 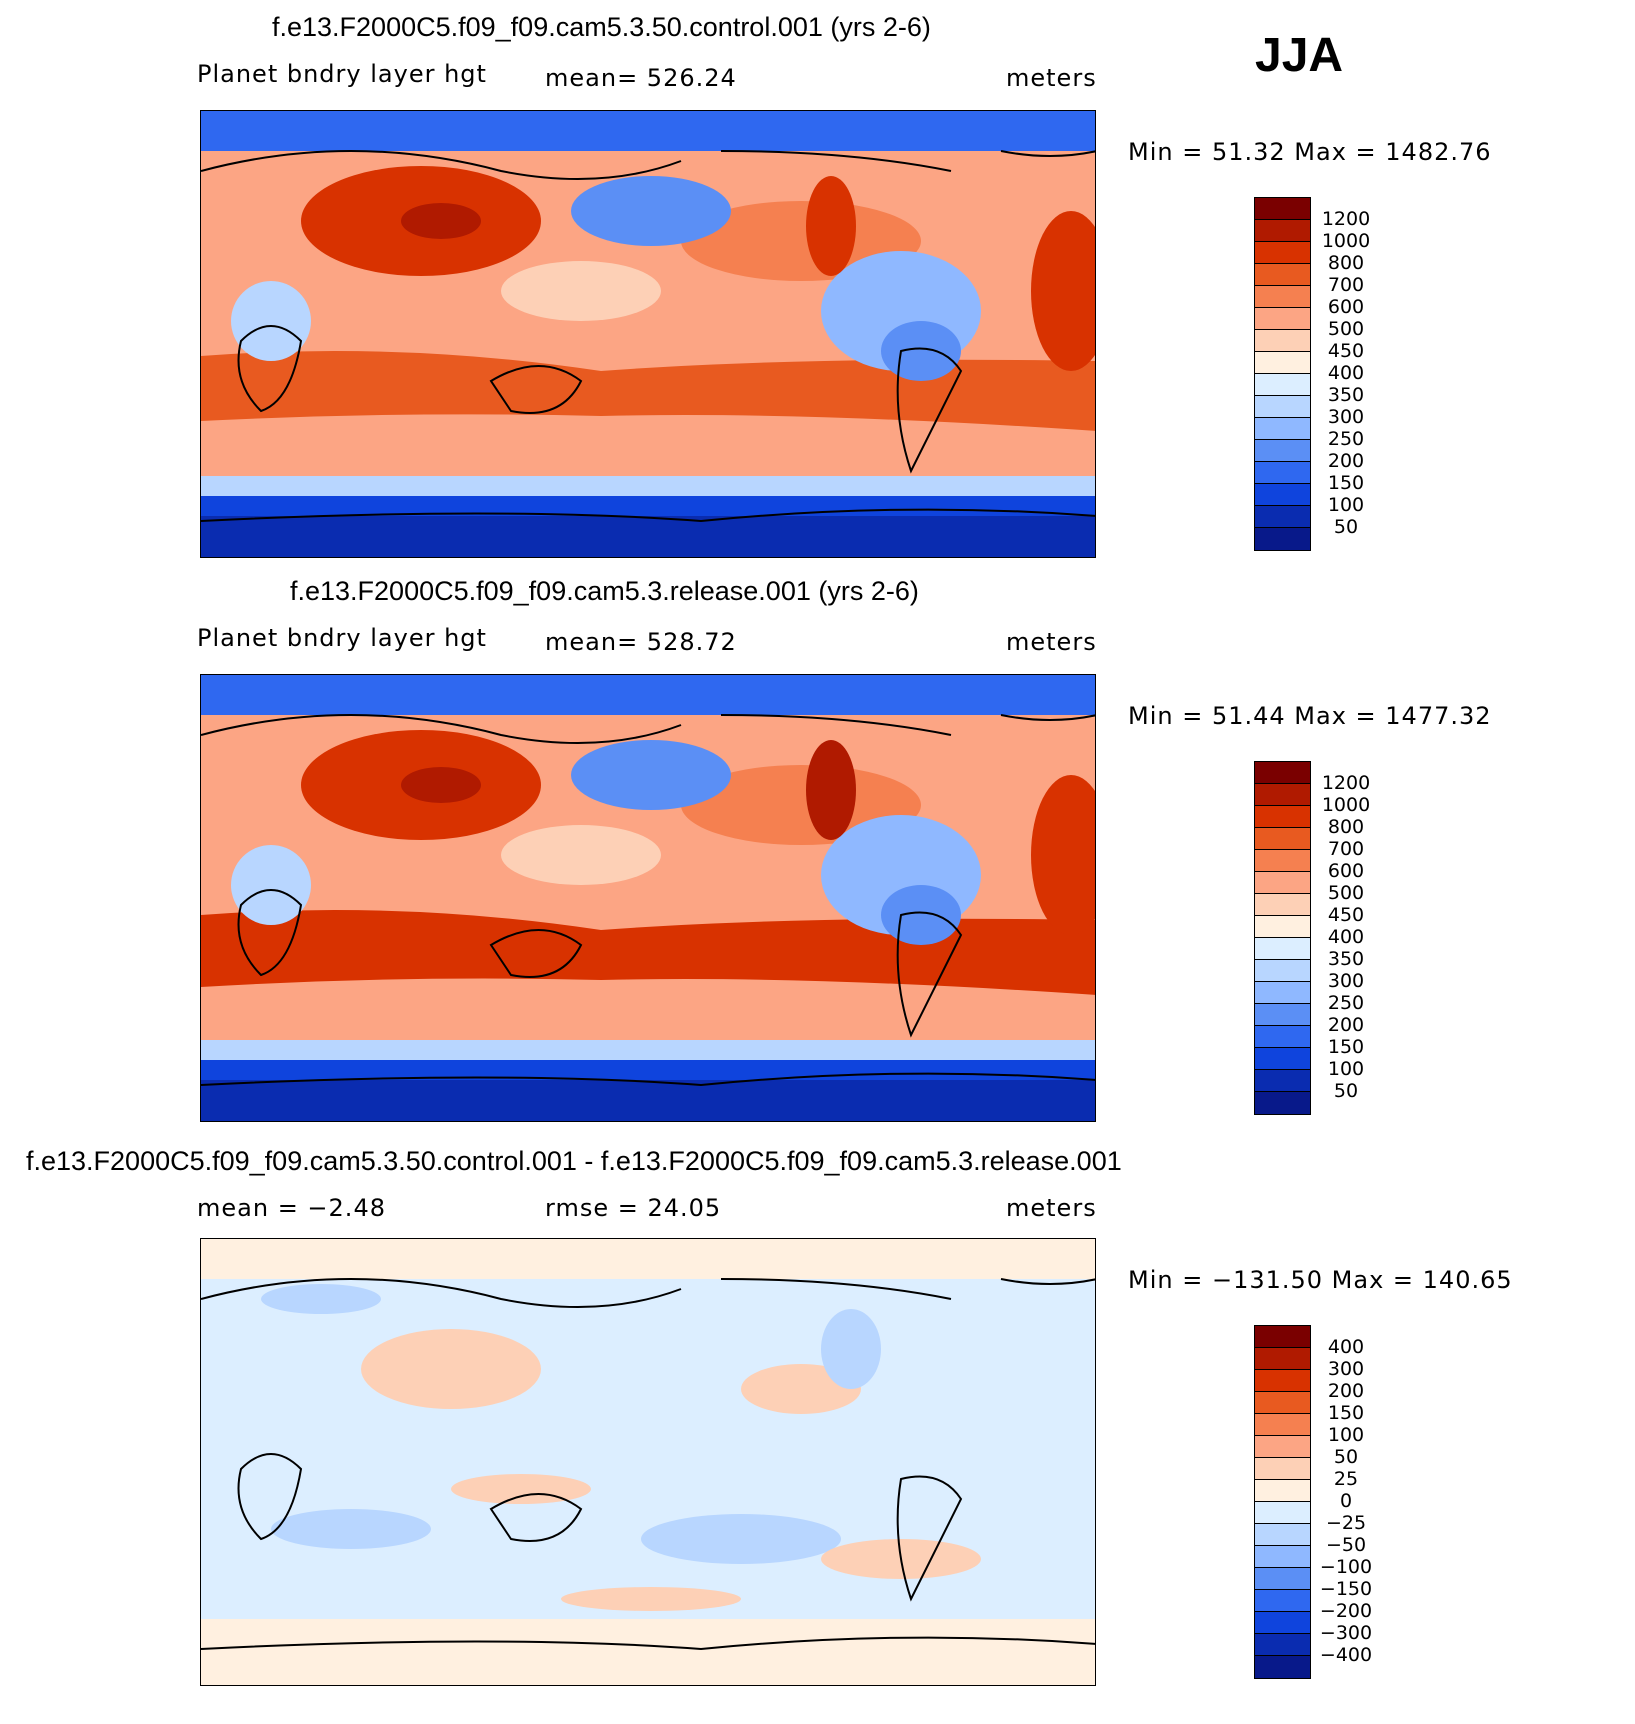 What do you see at coordinates (1346, 1567) in the screenshot?
I see `colorbar-tick-label: −100` at bounding box center [1346, 1567].